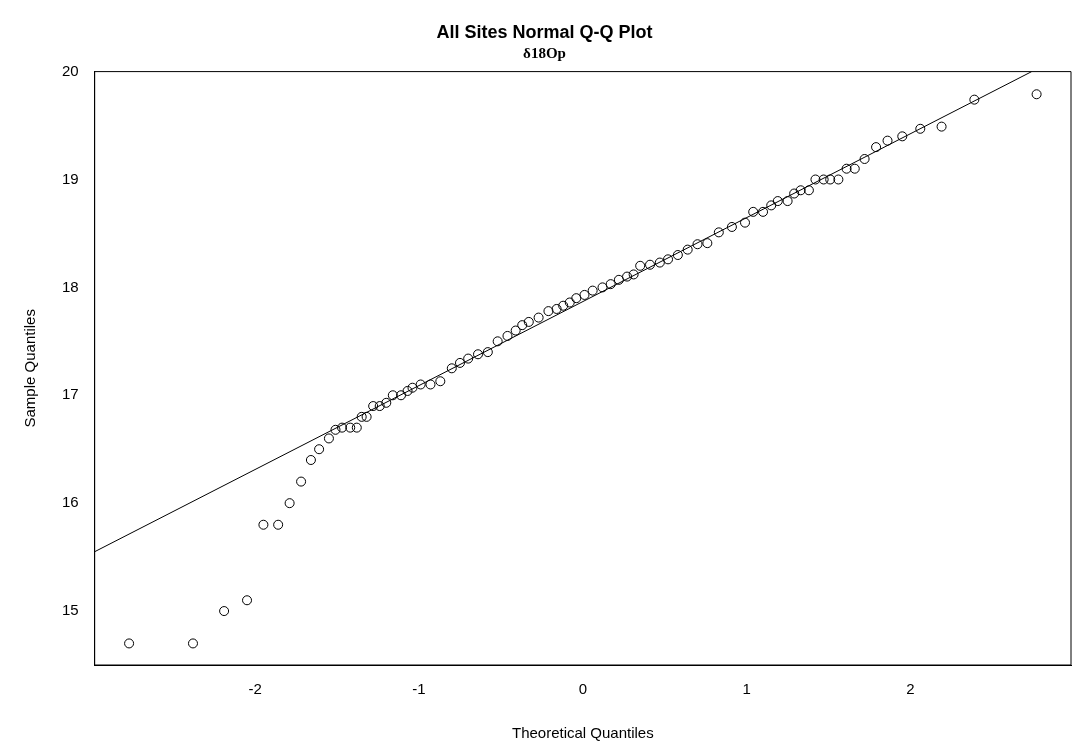  What do you see at coordinates (746, 689) in the screenshot?
I see `x-tick-label: 1` at bounding box center [746, 689].